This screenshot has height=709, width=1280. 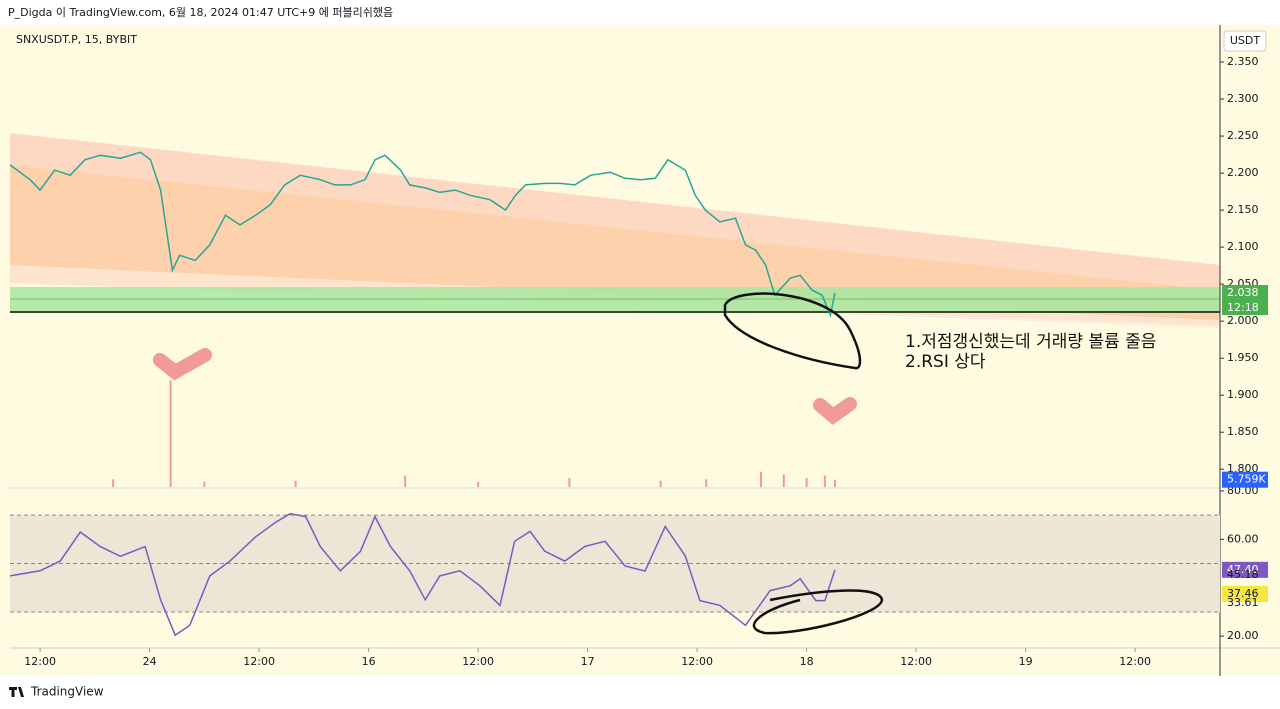 I want to click on volume-badge-bg, so click(x=1245, y=479).